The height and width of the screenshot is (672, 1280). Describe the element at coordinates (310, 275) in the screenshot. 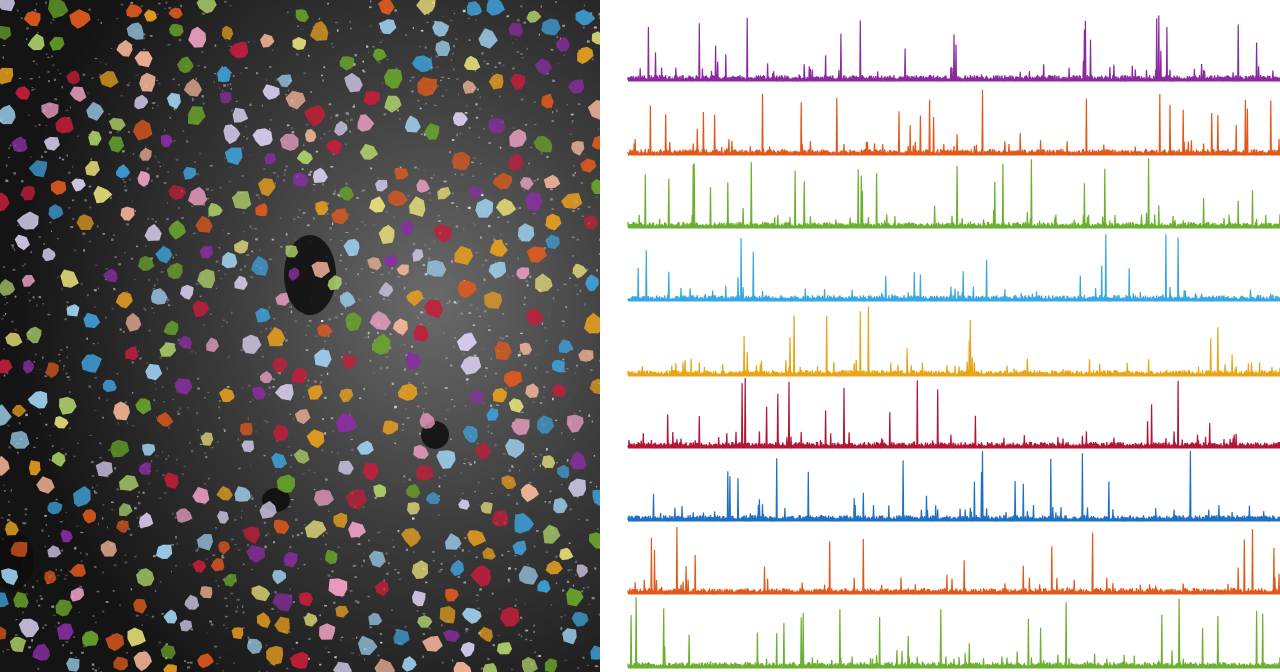

I see `blood-vessel-shadow` at that location.